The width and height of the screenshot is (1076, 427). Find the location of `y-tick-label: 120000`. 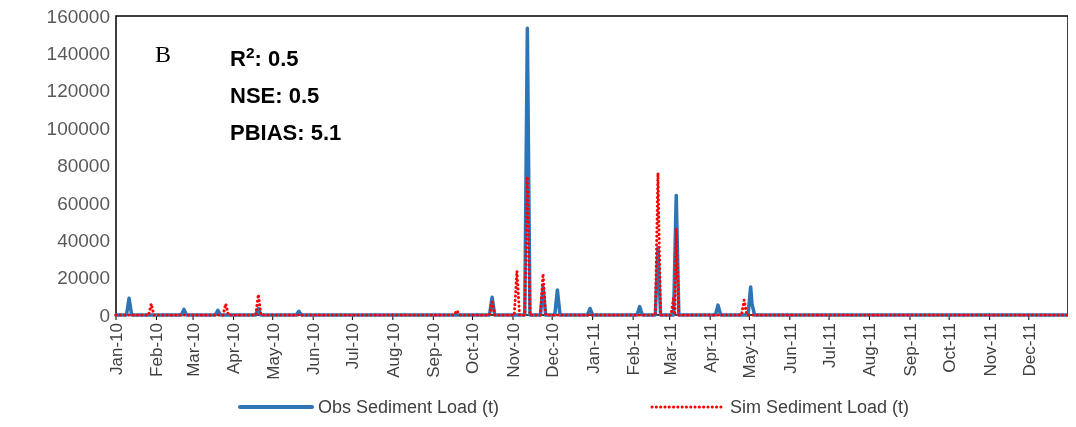

y-tick-label: 120000 is located at coordinates (78, 91).